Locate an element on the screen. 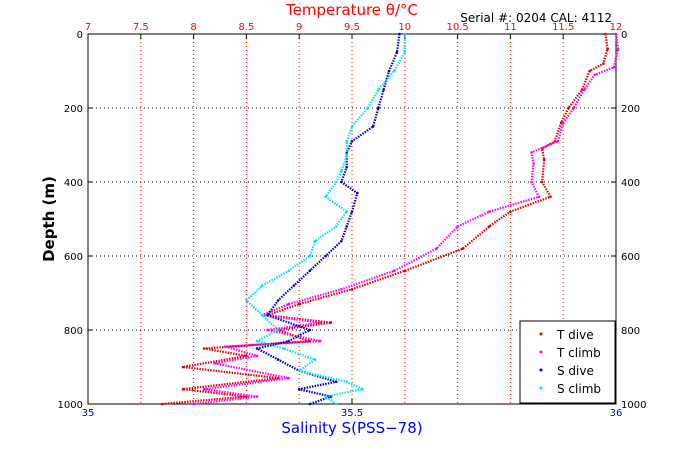  depth-tick-label-right: 800 is located at coordinates (630, 331).